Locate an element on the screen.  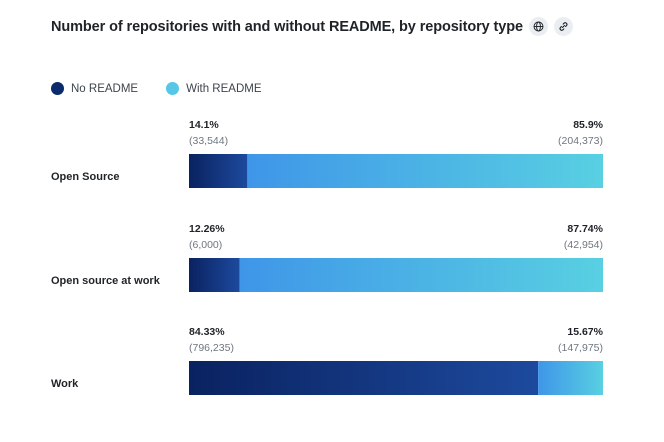
value-label-with-readme-open-source-at-work: 87.74% is located at coordinates (585, 229).